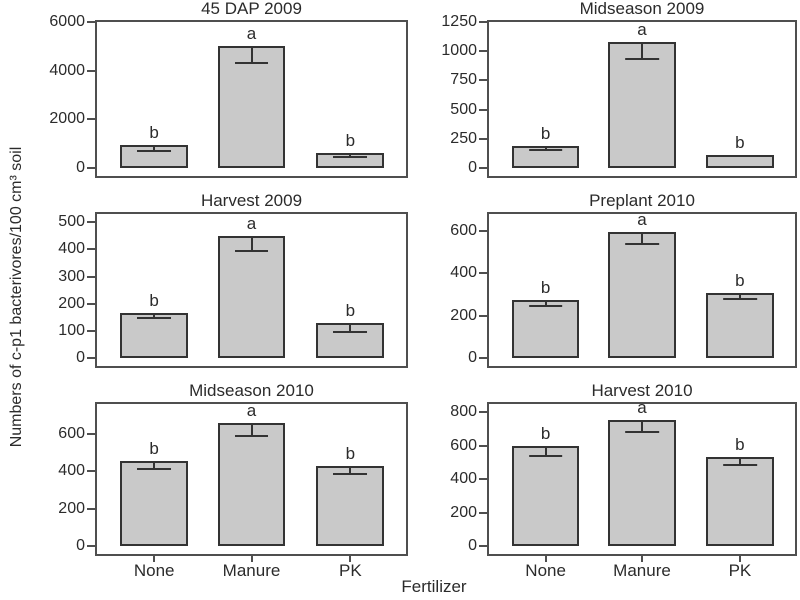 This screenshot has height=600, width=800. What do you see at coordinates (642, 9) in the screenshot?
I see `panel-title: Midseason 2009` at bounding box center [642, 9].